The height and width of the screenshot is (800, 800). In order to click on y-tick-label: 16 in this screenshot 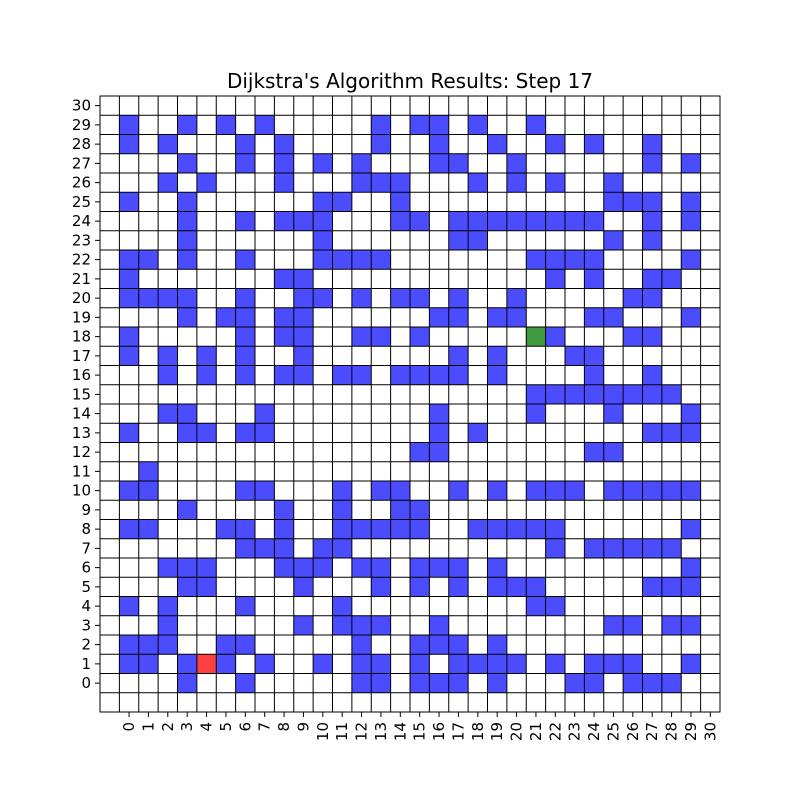, I will do `click(81, 375)`.